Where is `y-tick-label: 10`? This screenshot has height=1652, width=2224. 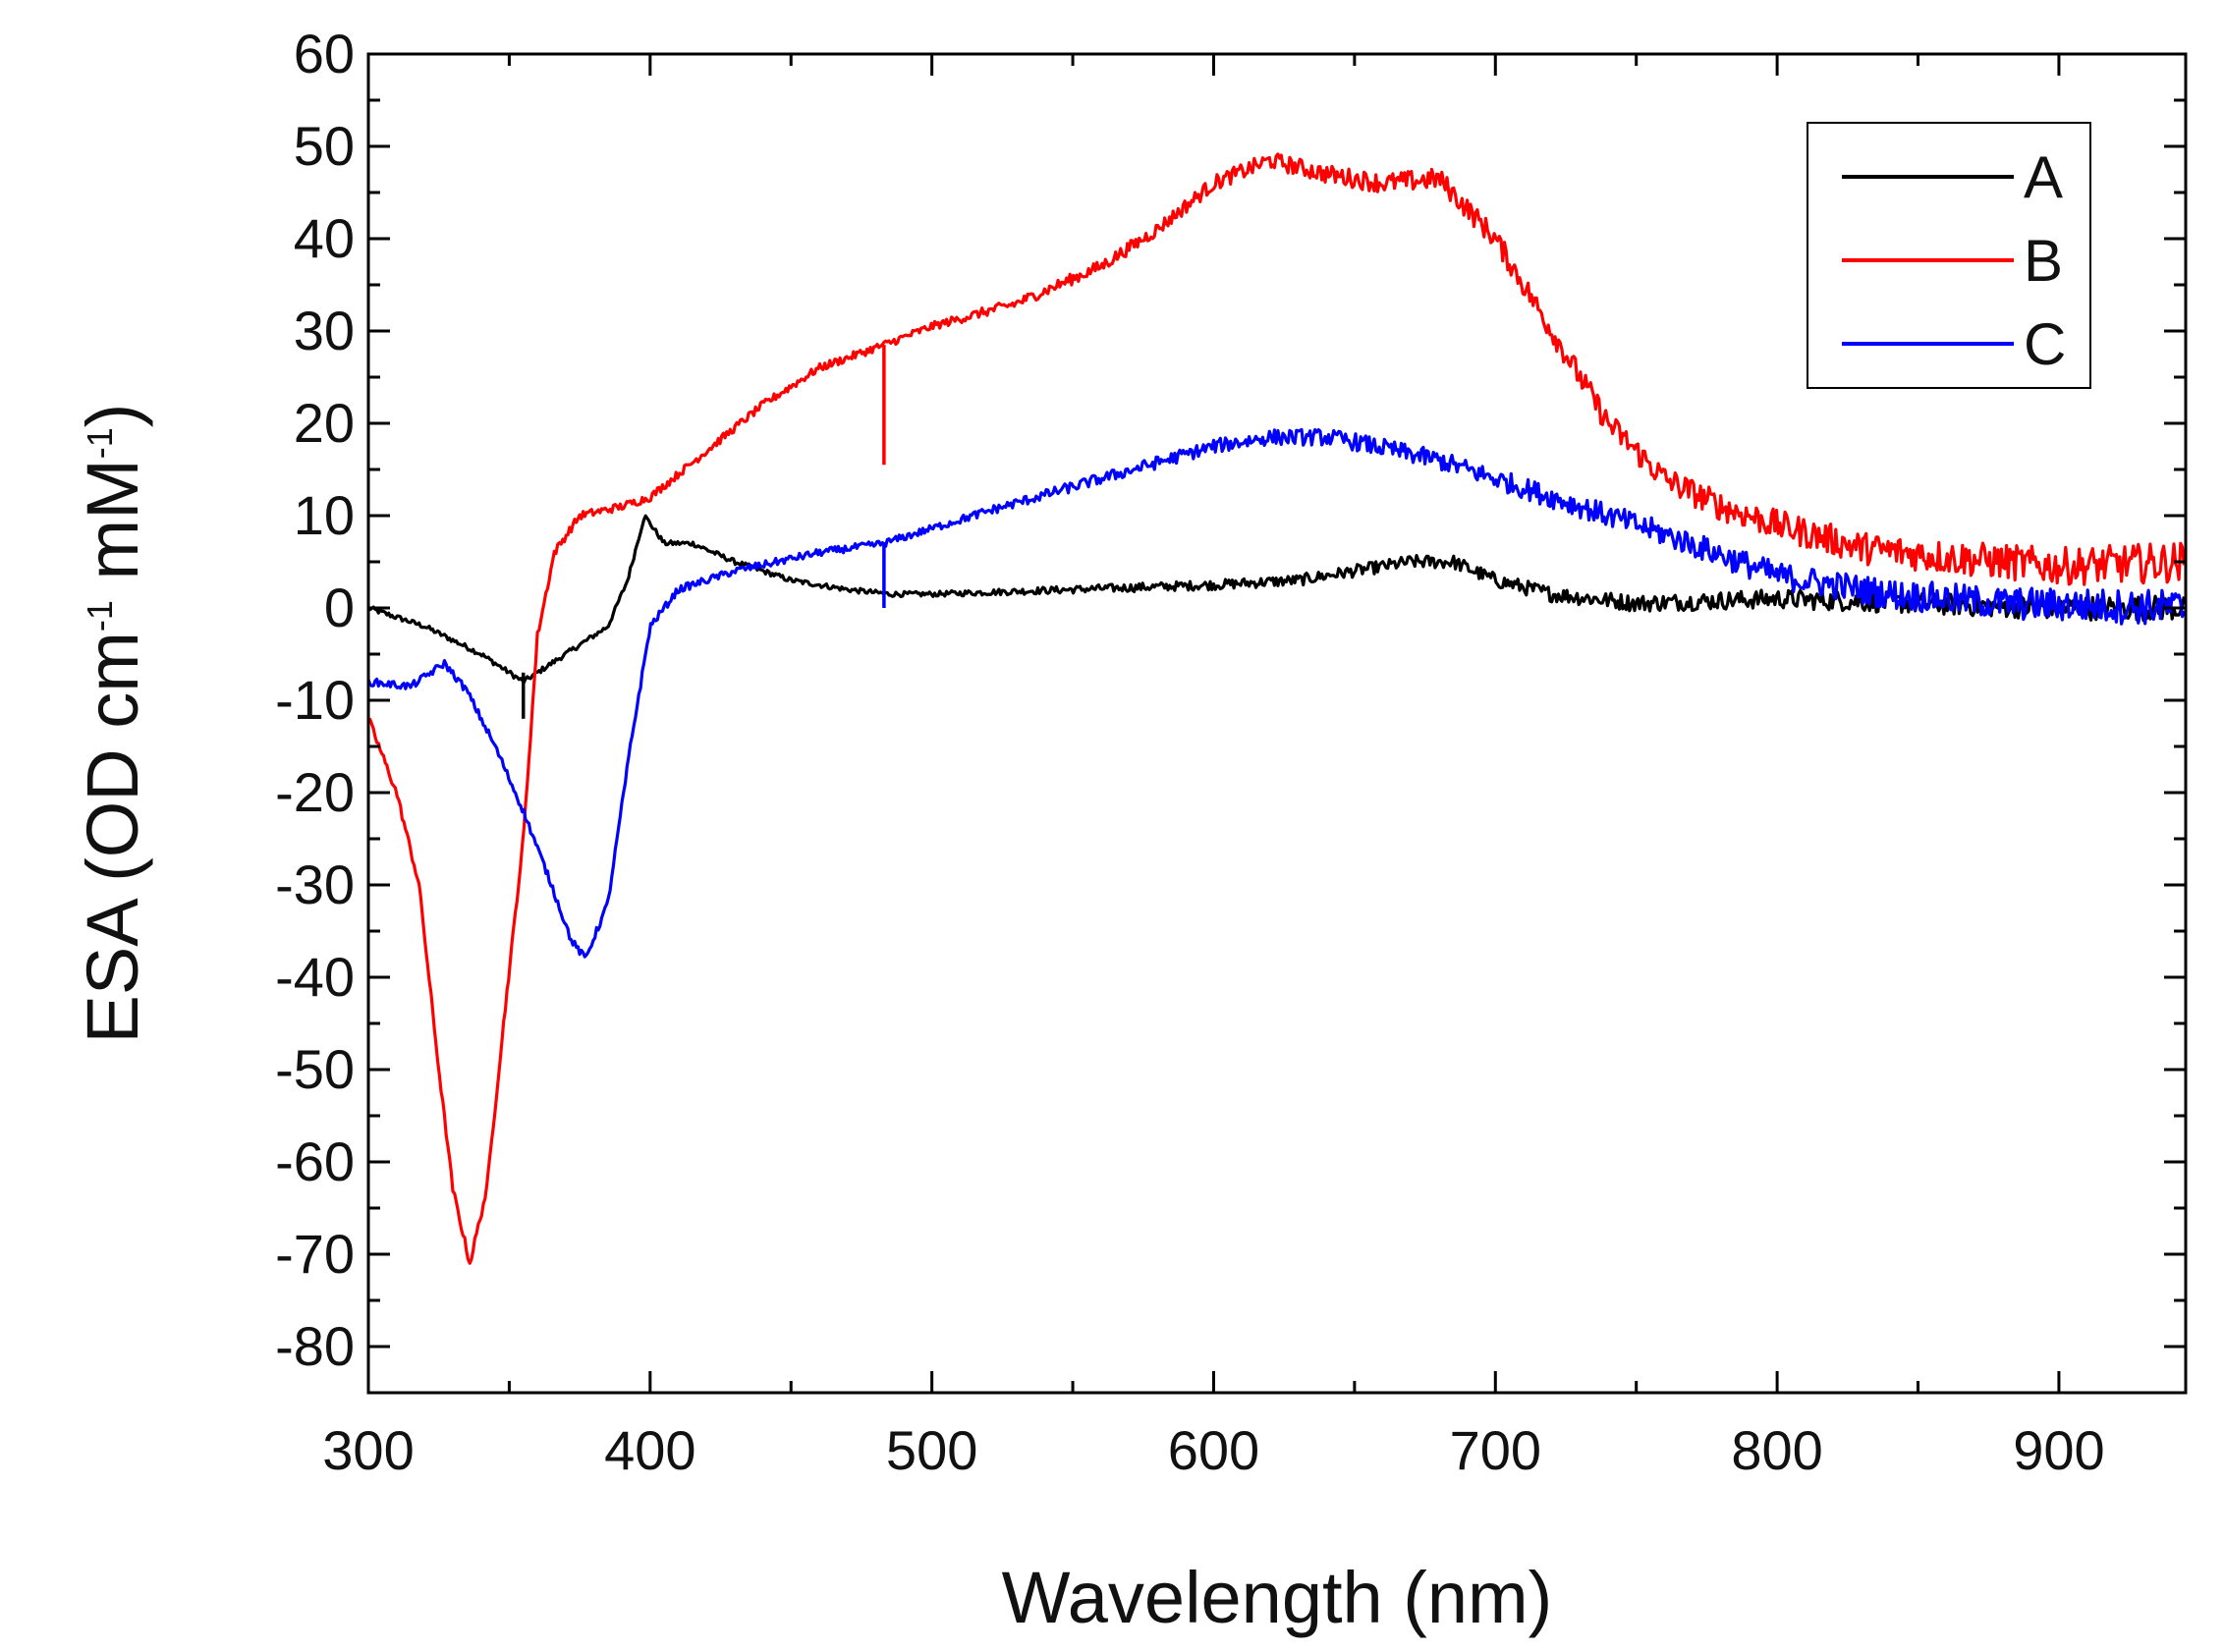 y-tick-label: 10 is located at coordinates (325, 515).